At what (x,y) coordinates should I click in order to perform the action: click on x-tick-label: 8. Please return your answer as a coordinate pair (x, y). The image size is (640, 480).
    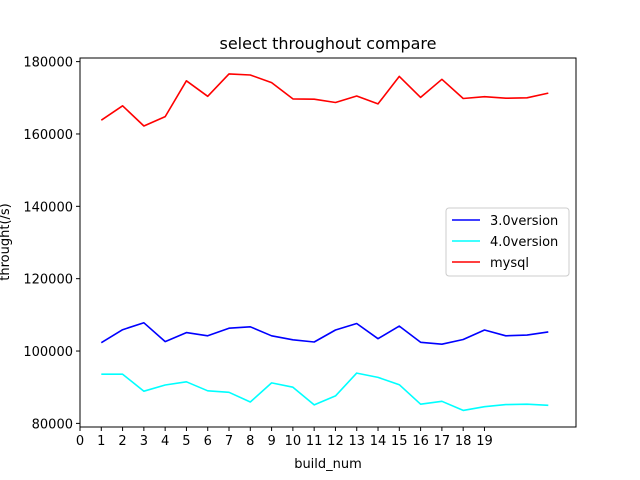
    Looking at the image, I should click on (250, 441).